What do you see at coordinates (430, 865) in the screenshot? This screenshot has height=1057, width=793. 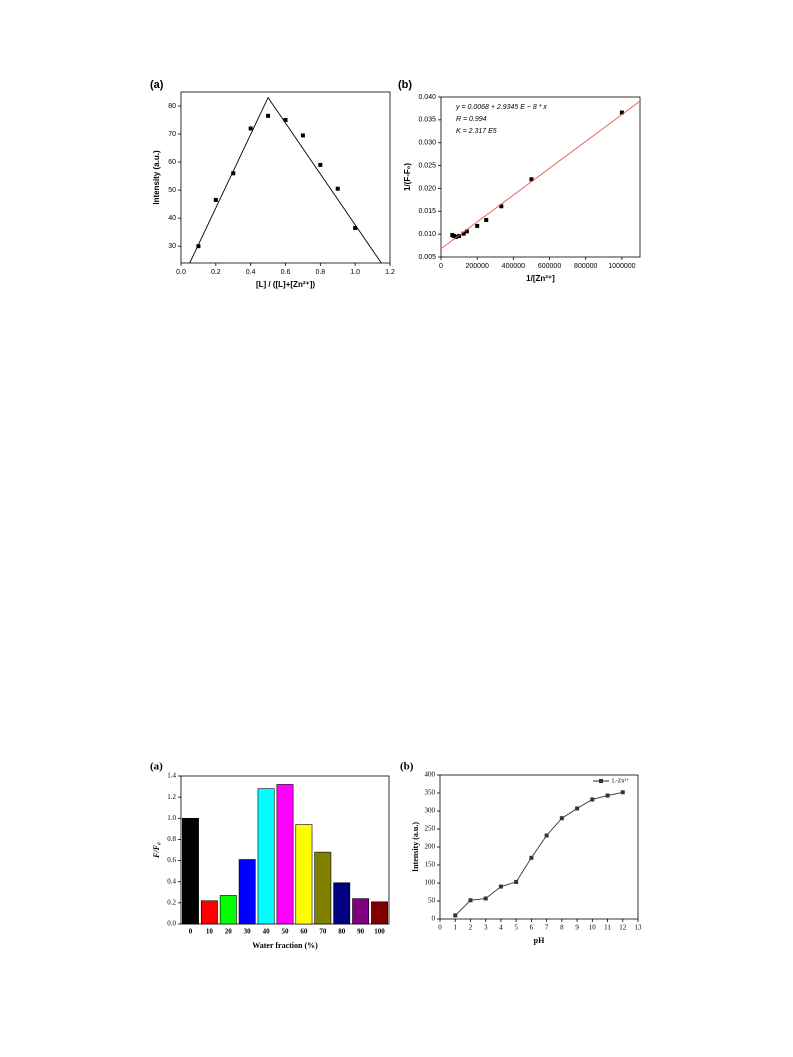 I see `y-tick-label: 150` at bounding box center [430, 865].